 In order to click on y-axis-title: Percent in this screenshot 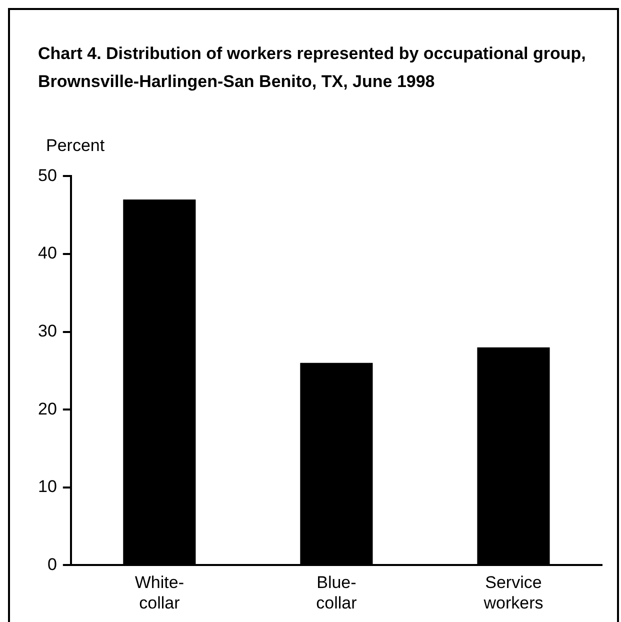, I will do `click(75, 146)`.